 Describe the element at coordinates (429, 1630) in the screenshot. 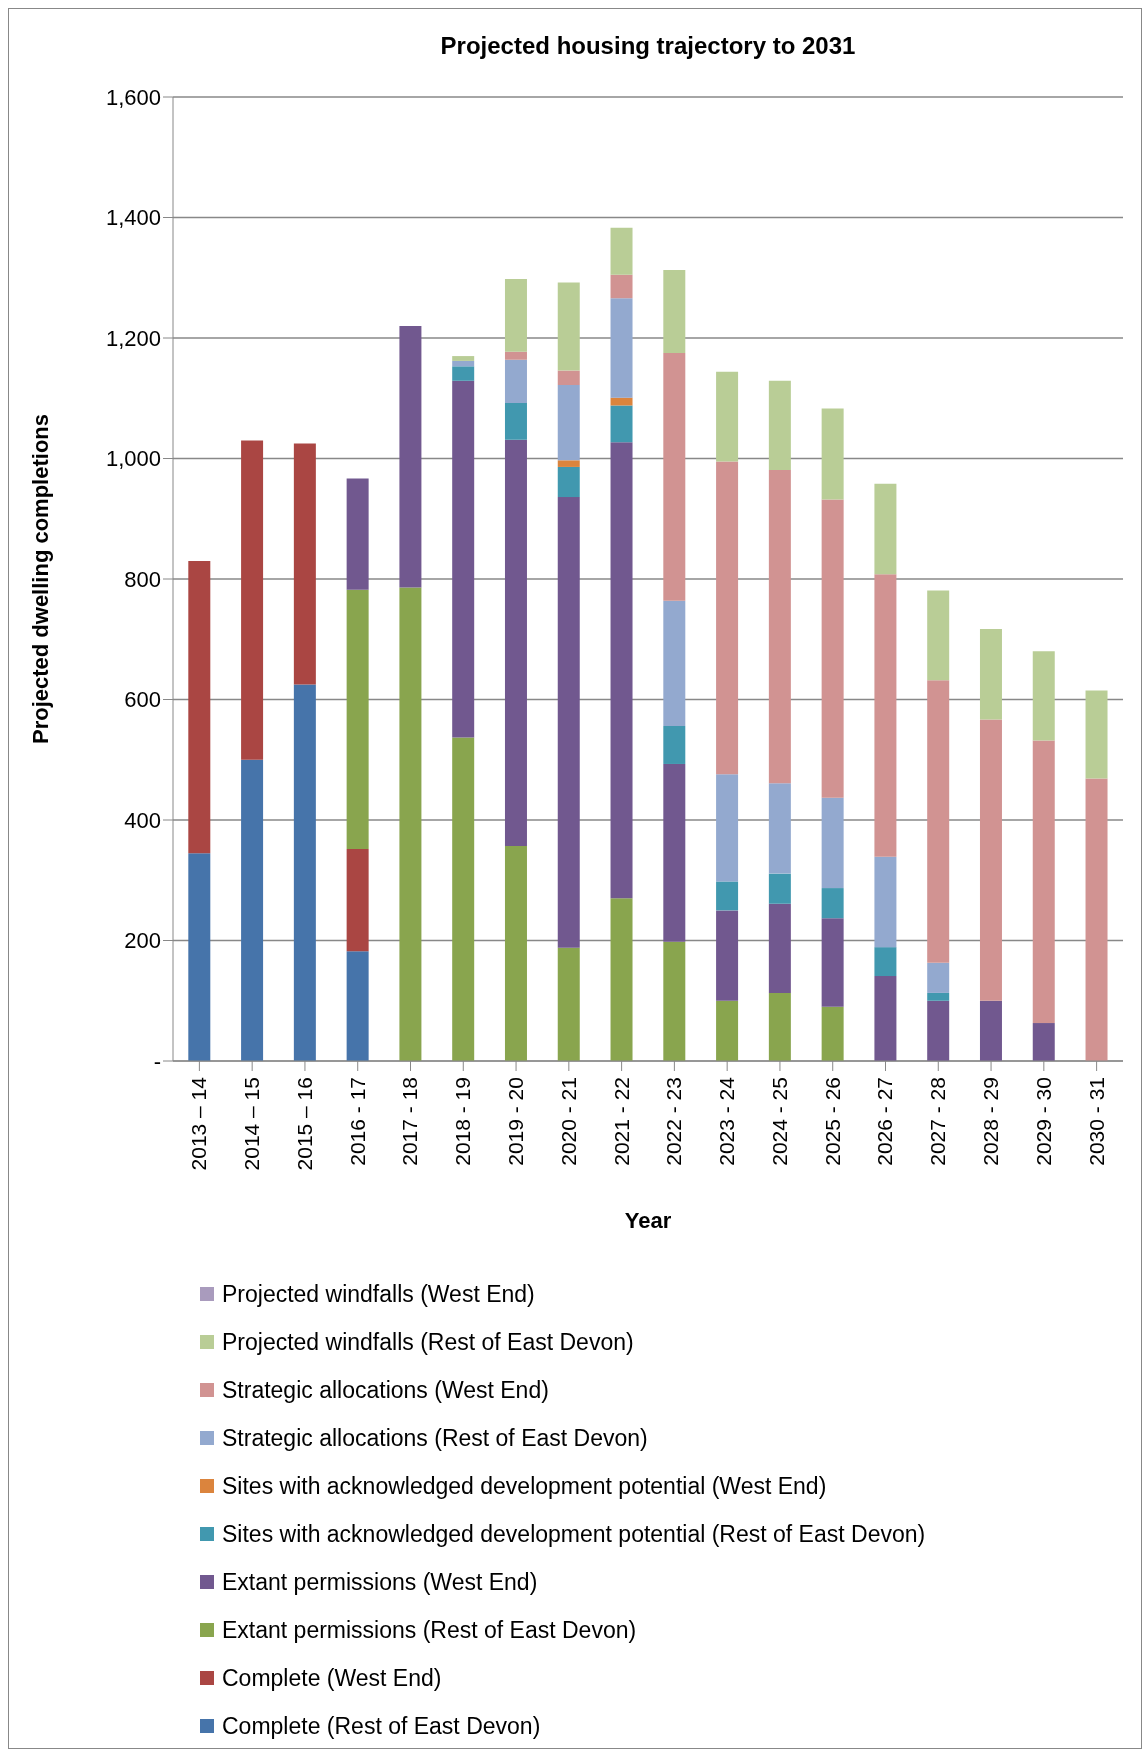

I see `legend-label: Extant permissions (Rest of East Devon)` at that location.